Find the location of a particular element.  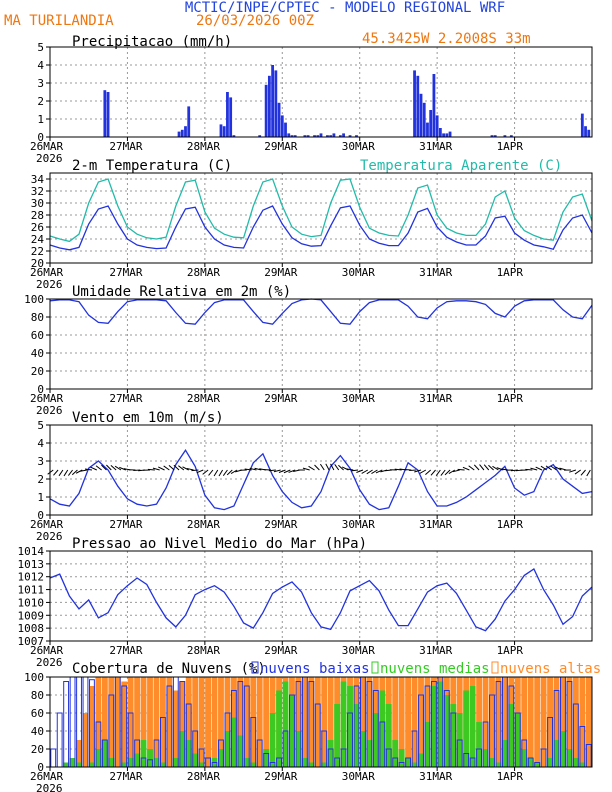

temperature-ytick-label: 26 is located at coordinates (37, 227).